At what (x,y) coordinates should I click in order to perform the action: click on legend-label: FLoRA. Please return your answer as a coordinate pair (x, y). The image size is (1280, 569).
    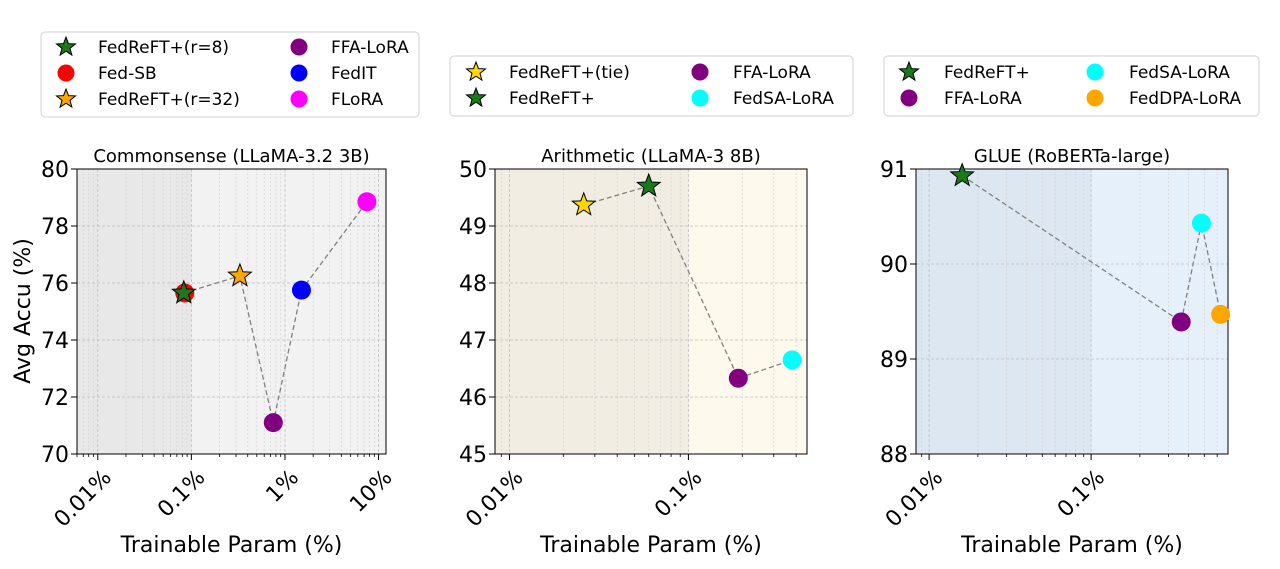
    Looking at the image, I should click on (357, 100).